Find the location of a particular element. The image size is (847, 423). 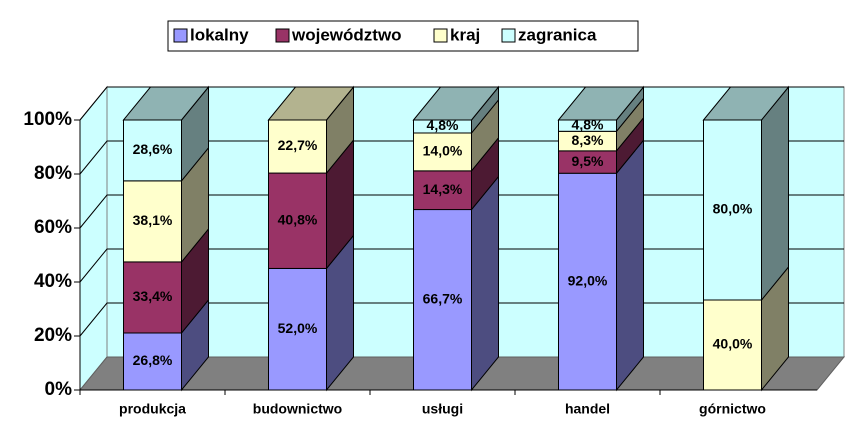

data-label: 33,4% is located at coordinates (153, 296).